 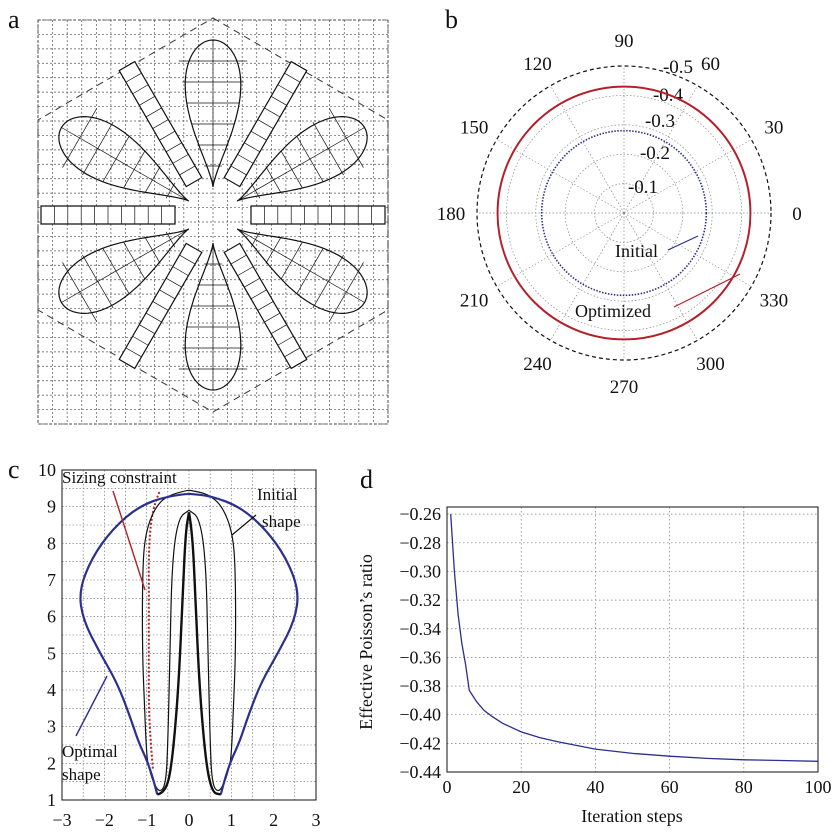 What do you see at coordinates (231, 820) in the screenshot?
I see `x-tick-label: 1` at bounding box center [231, 820].